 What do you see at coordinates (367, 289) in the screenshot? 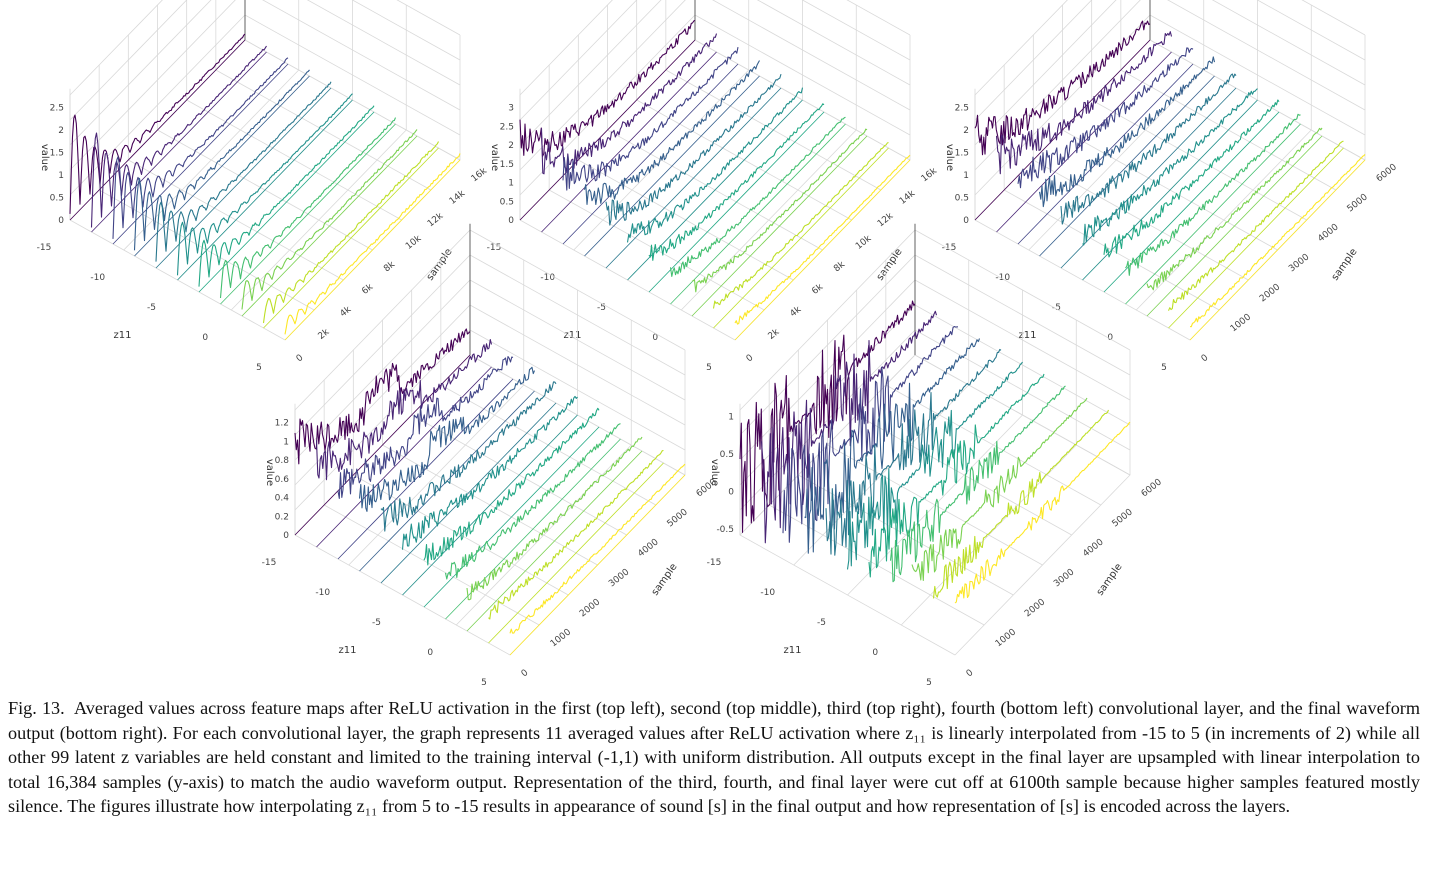
I see `sample-tick-label: 6k` at bounding box center [367, 289].